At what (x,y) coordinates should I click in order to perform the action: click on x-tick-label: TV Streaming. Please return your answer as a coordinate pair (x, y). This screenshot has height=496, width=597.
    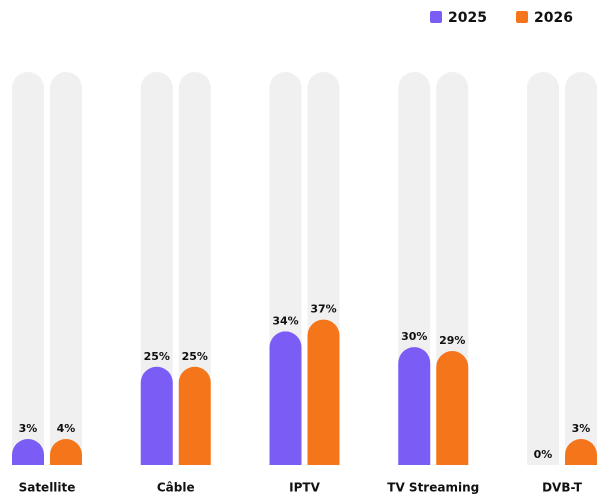
    Looking at the image, I should click on (433, 488).